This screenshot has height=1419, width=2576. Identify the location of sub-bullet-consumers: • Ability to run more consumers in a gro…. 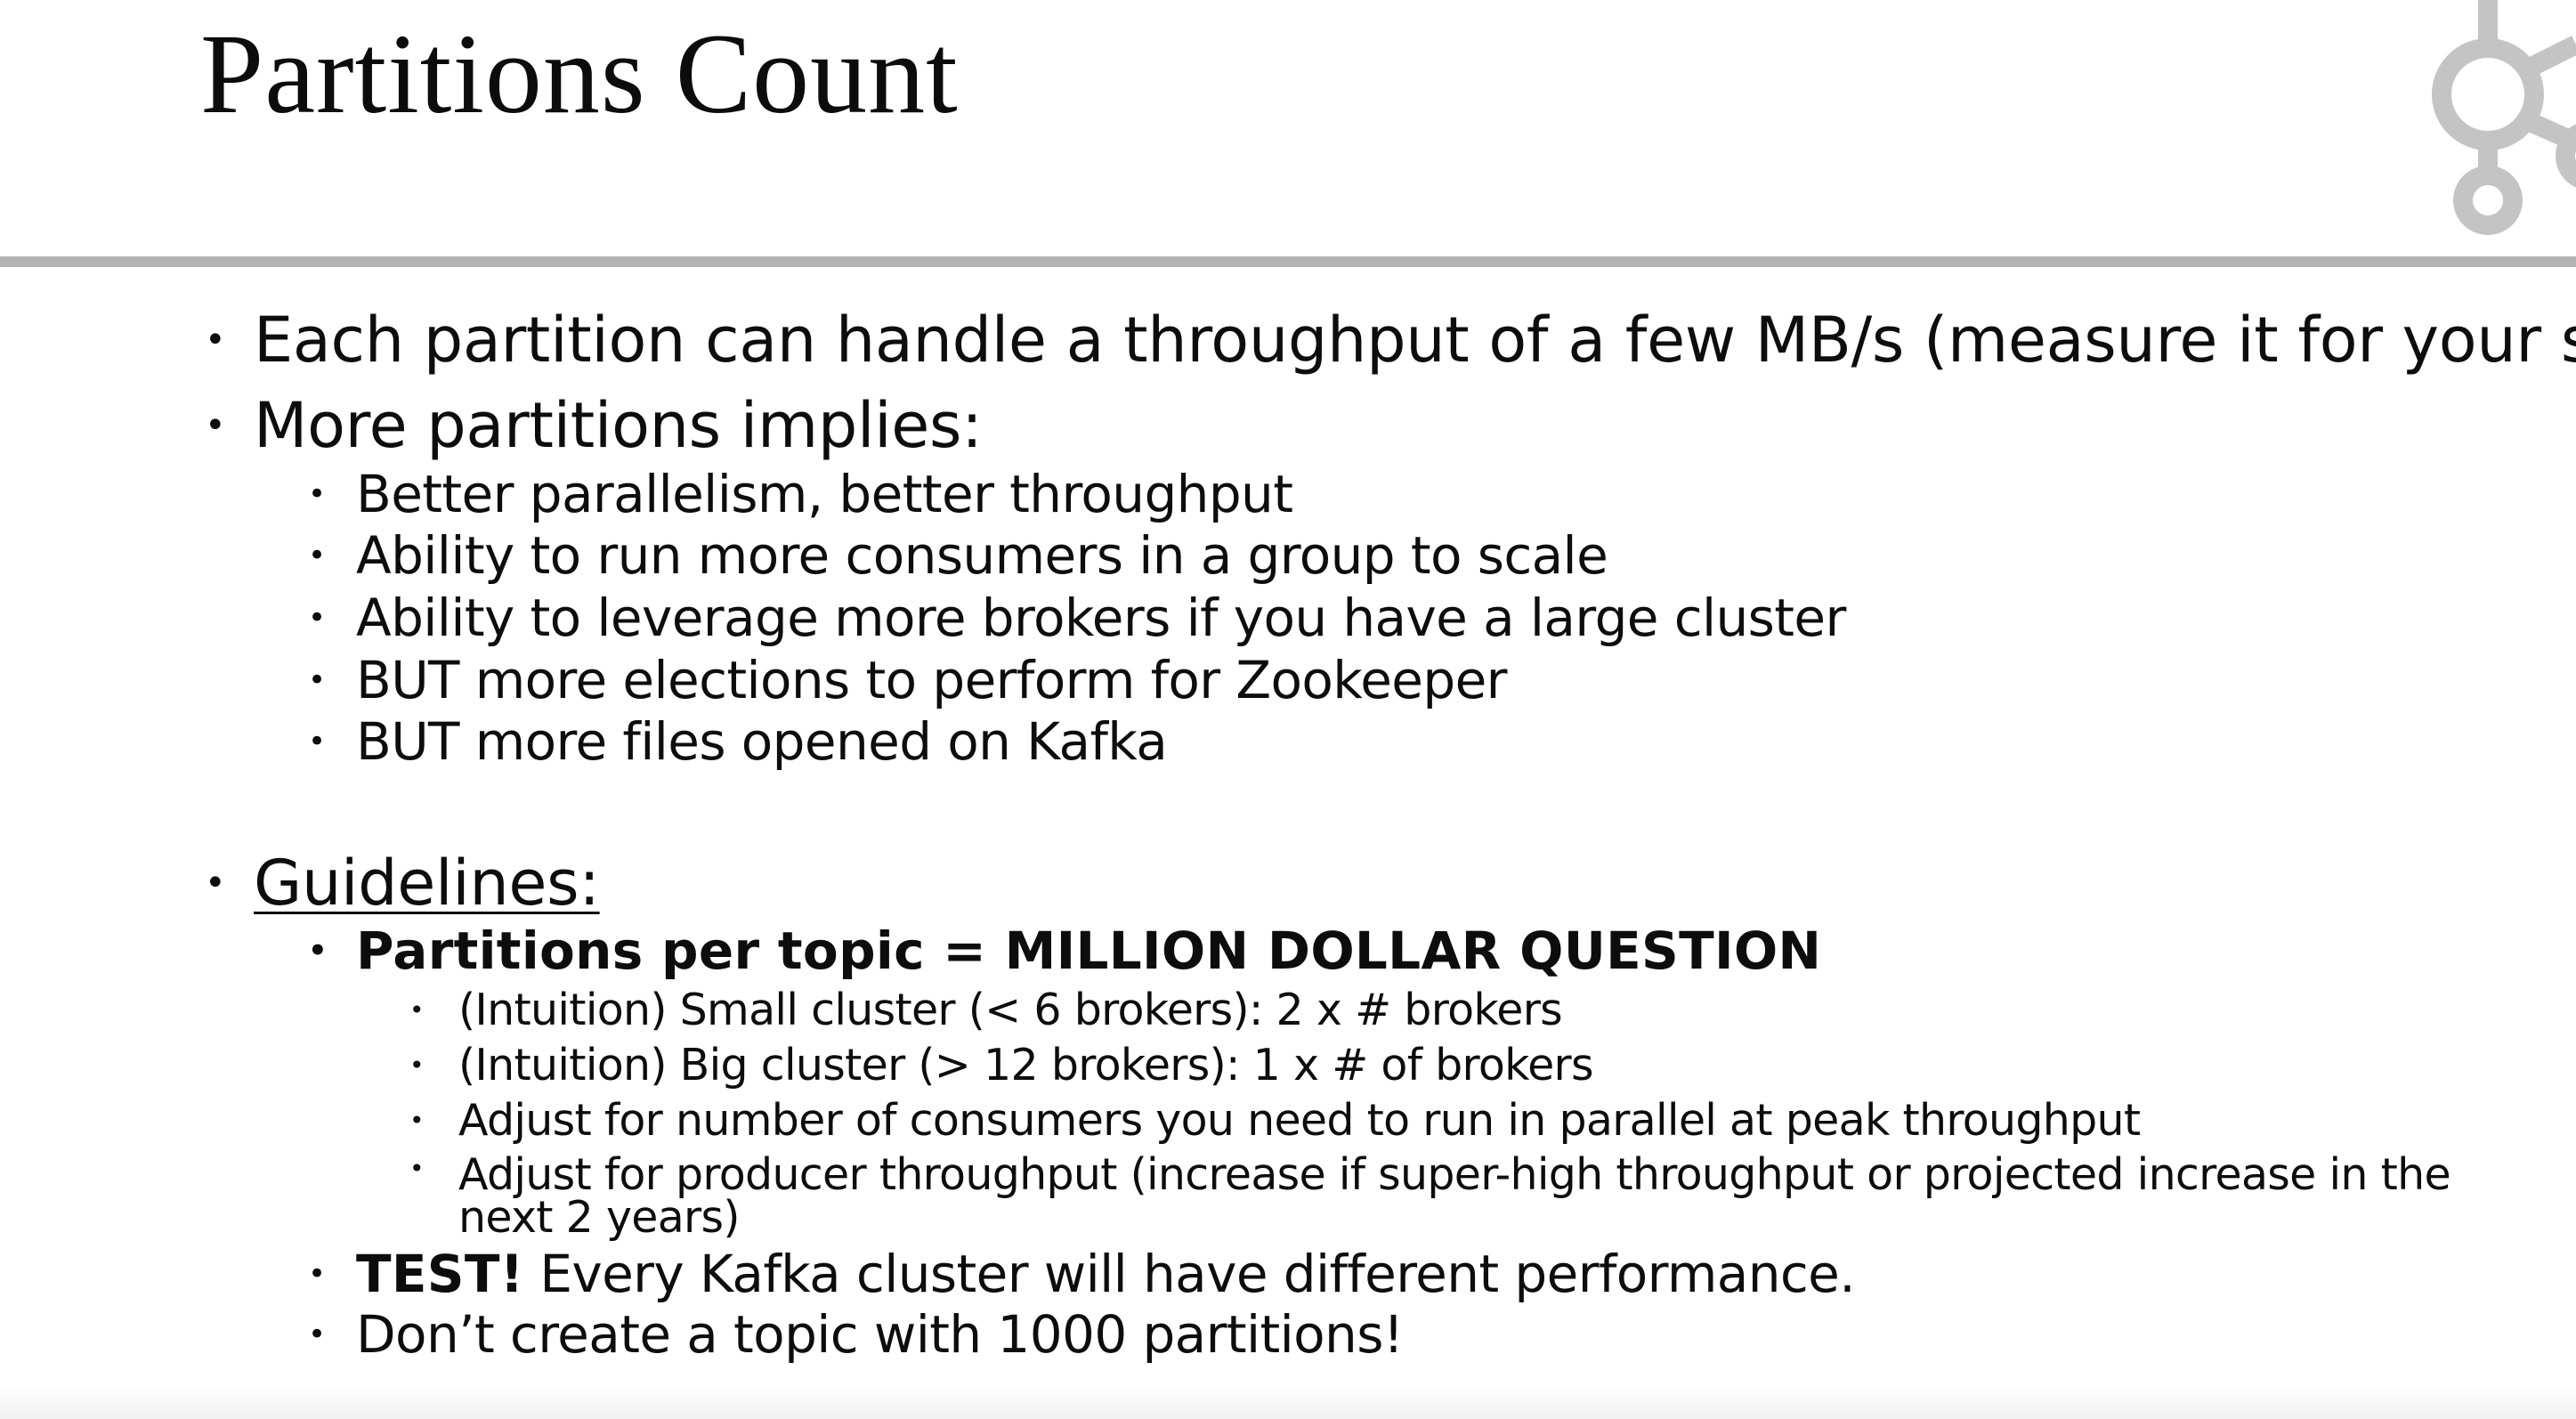
(958, 555).